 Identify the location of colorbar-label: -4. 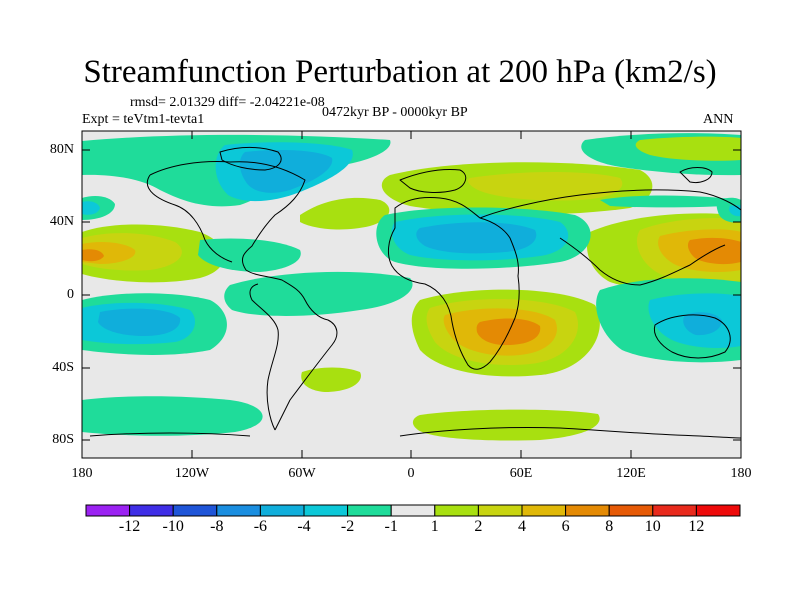
(304, 526).